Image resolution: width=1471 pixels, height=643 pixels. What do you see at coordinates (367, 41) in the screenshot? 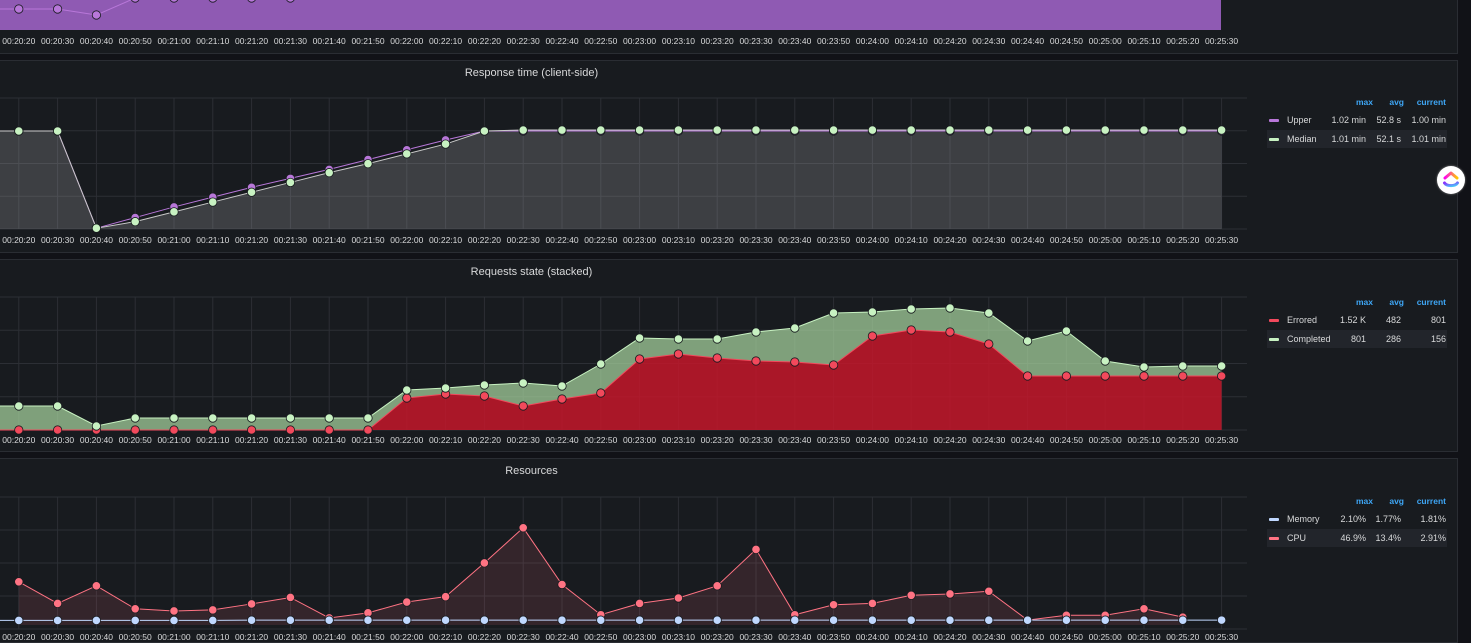
I see `x-tick-label: 00:21:50` at bounding box center [367, 41].